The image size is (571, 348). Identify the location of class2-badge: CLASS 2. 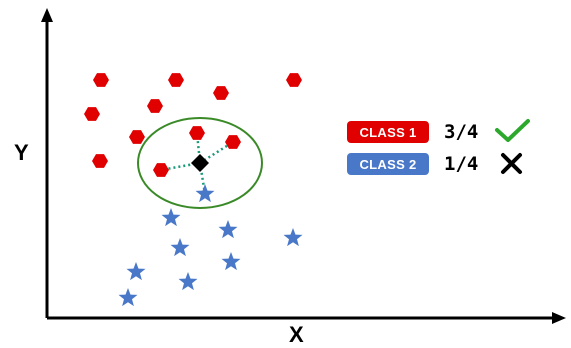
(388, 164).